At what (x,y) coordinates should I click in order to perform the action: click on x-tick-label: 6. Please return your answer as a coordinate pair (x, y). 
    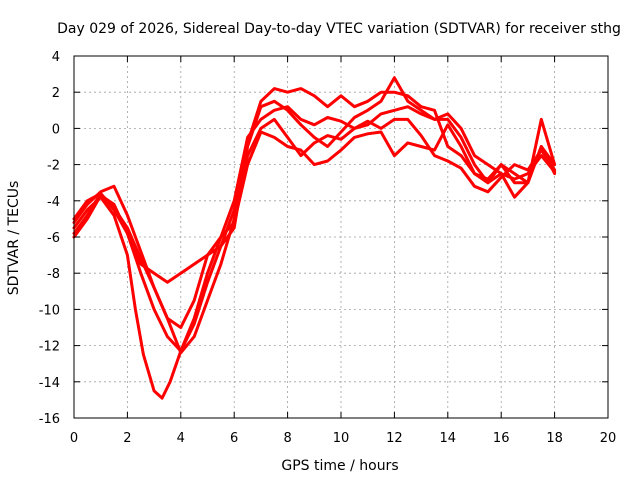
    Looking at the image, I should click on (234, 438).